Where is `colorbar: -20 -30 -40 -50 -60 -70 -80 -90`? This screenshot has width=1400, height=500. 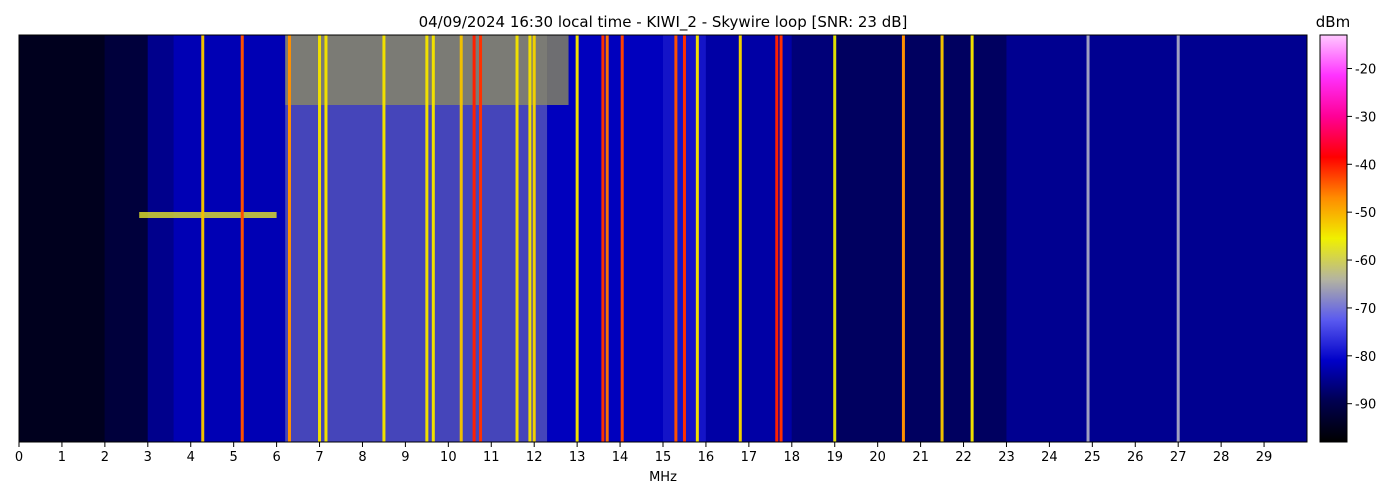 colorbar: -20 -30 -40 -50 -60 -70 -80 -90 is located at coordinates (1347, 238).